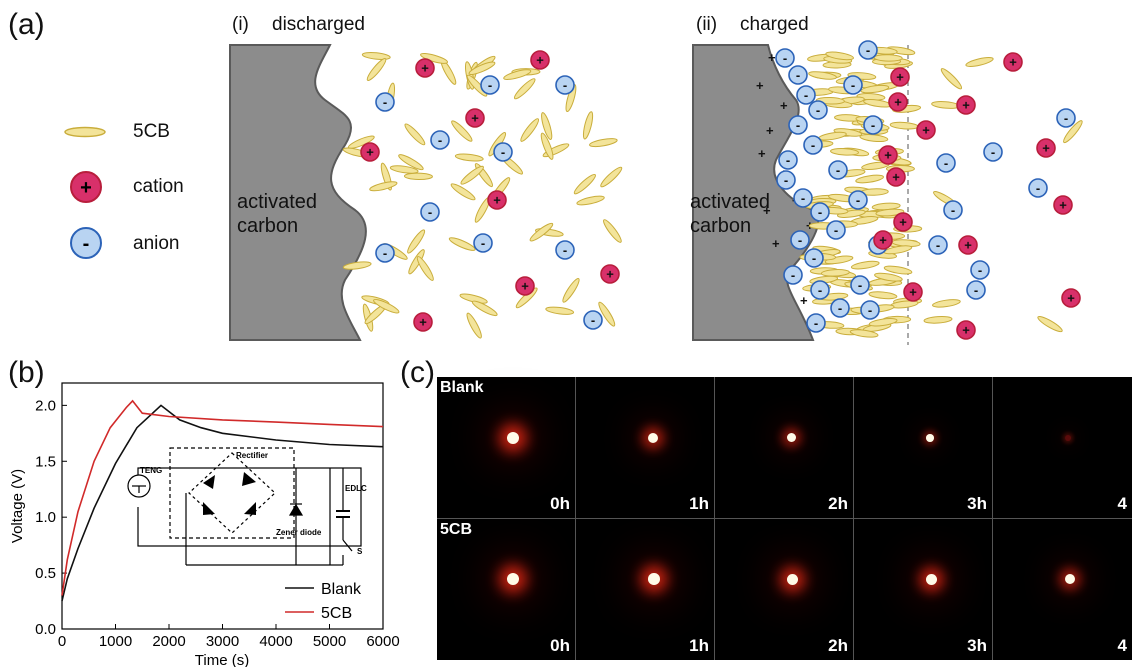 The image size is (1132, 667). Describe the element at coordinates (85, 192) in the screenshot. I see `legend-symbols: + -` at that location.